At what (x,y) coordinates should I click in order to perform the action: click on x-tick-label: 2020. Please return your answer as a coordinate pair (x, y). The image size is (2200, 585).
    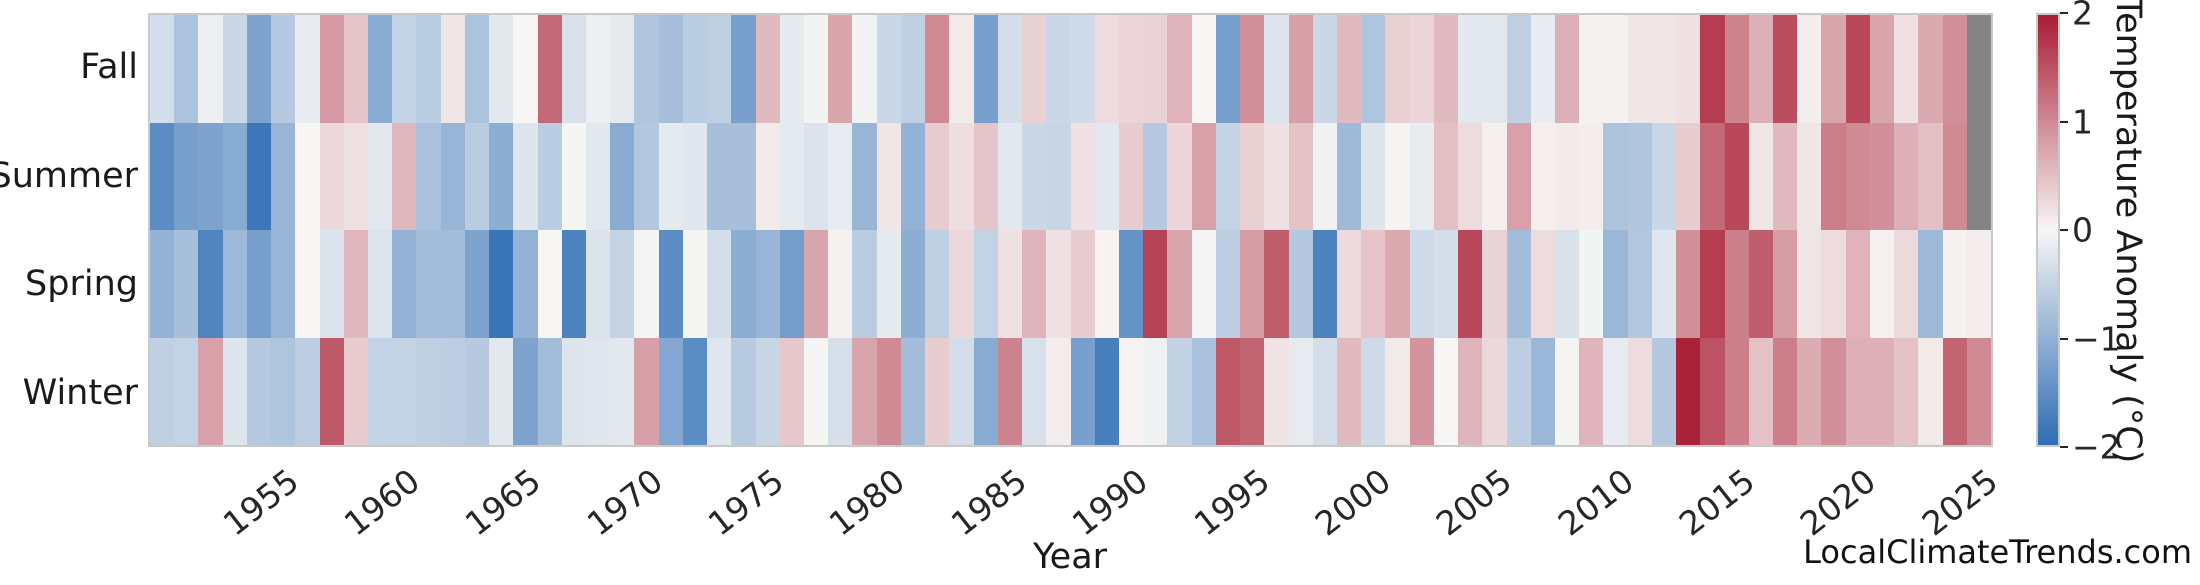
    Looking at the image, I should click on (1838, 502).